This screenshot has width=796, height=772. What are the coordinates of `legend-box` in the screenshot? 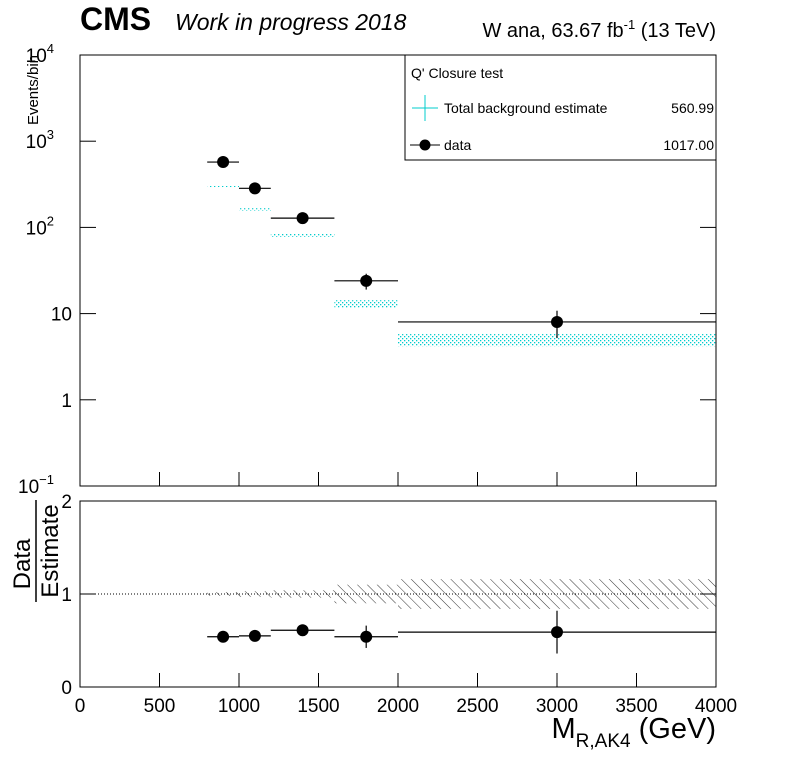 It's located at (560, 107).